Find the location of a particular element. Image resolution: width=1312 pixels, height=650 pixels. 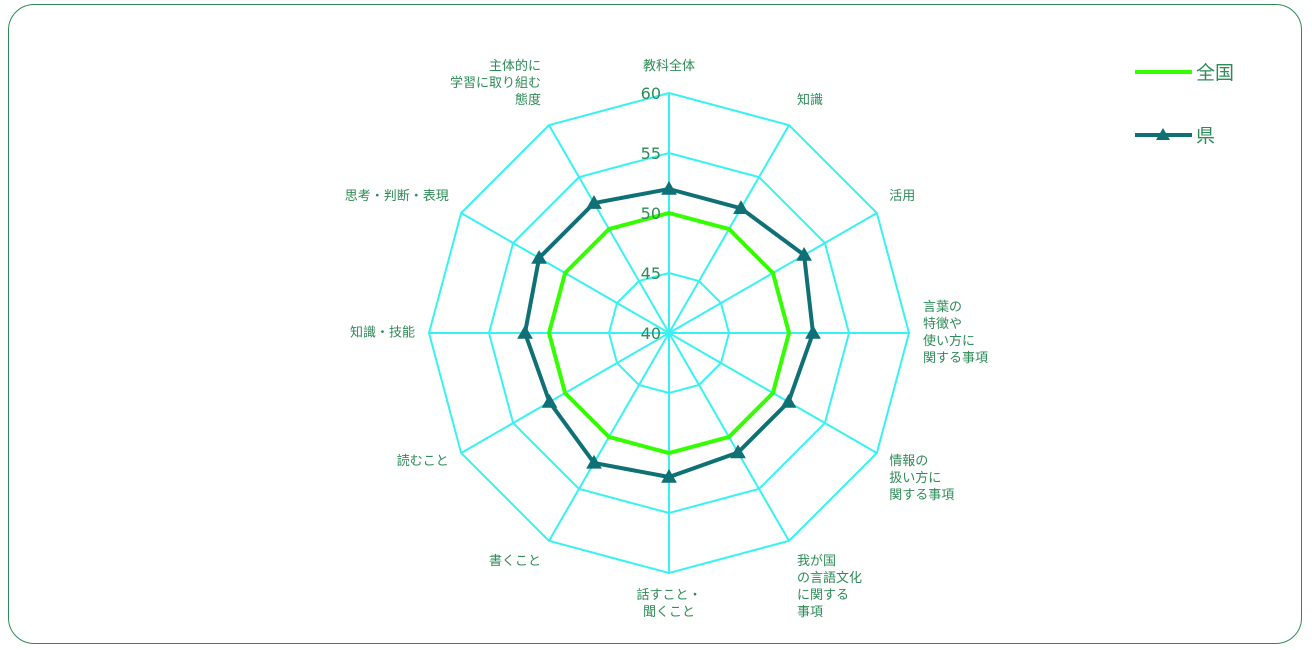

legend-label: 県 is located at coordinates (1205, 136).